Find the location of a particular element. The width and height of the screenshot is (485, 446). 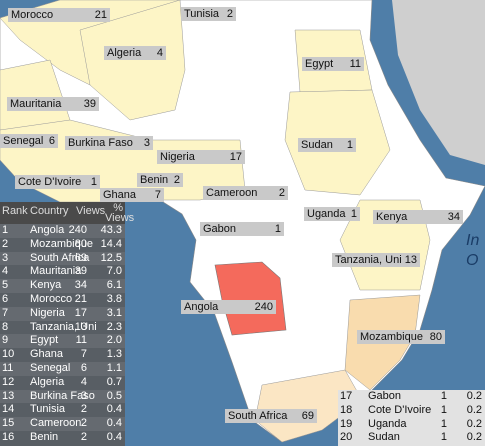

country-label: Tunisia 2 is located at coordinates (208, 14).